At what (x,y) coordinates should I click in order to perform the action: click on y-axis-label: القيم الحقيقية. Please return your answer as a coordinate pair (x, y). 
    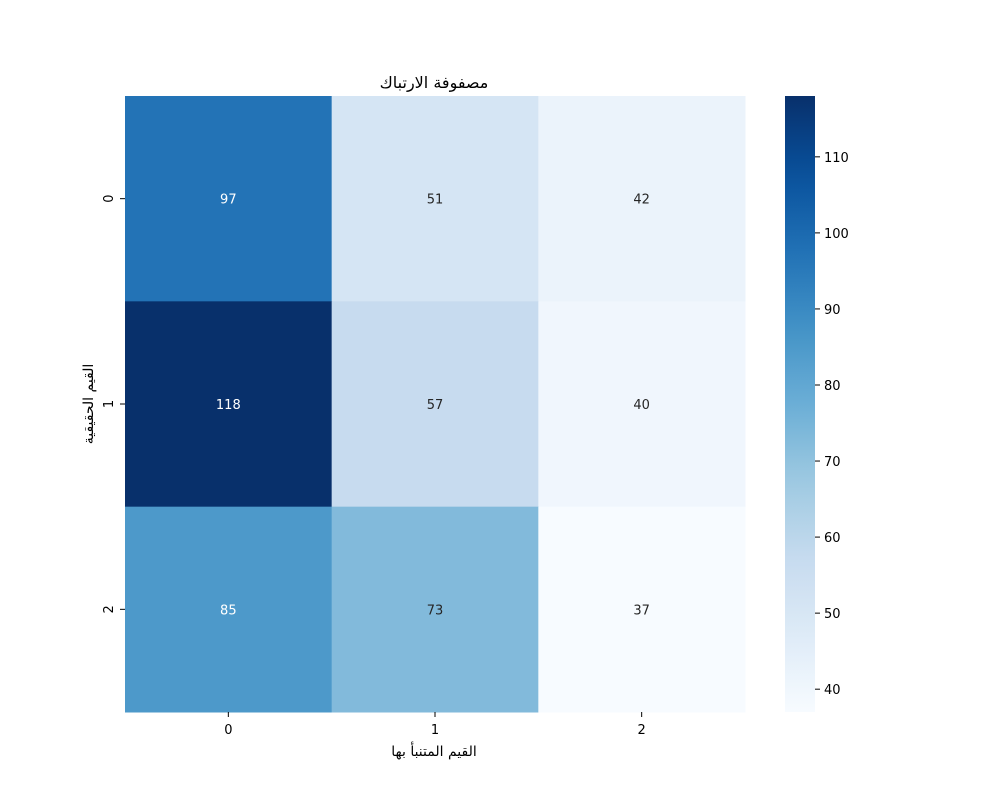
    Looking at the image, I should click on (89, 404).